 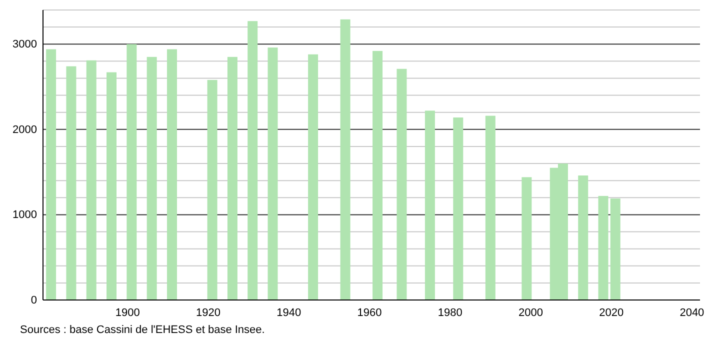 I want to click on source-note: Sources : base Cassini de l'EHESS et base Insee., so click(x=142, y=330).